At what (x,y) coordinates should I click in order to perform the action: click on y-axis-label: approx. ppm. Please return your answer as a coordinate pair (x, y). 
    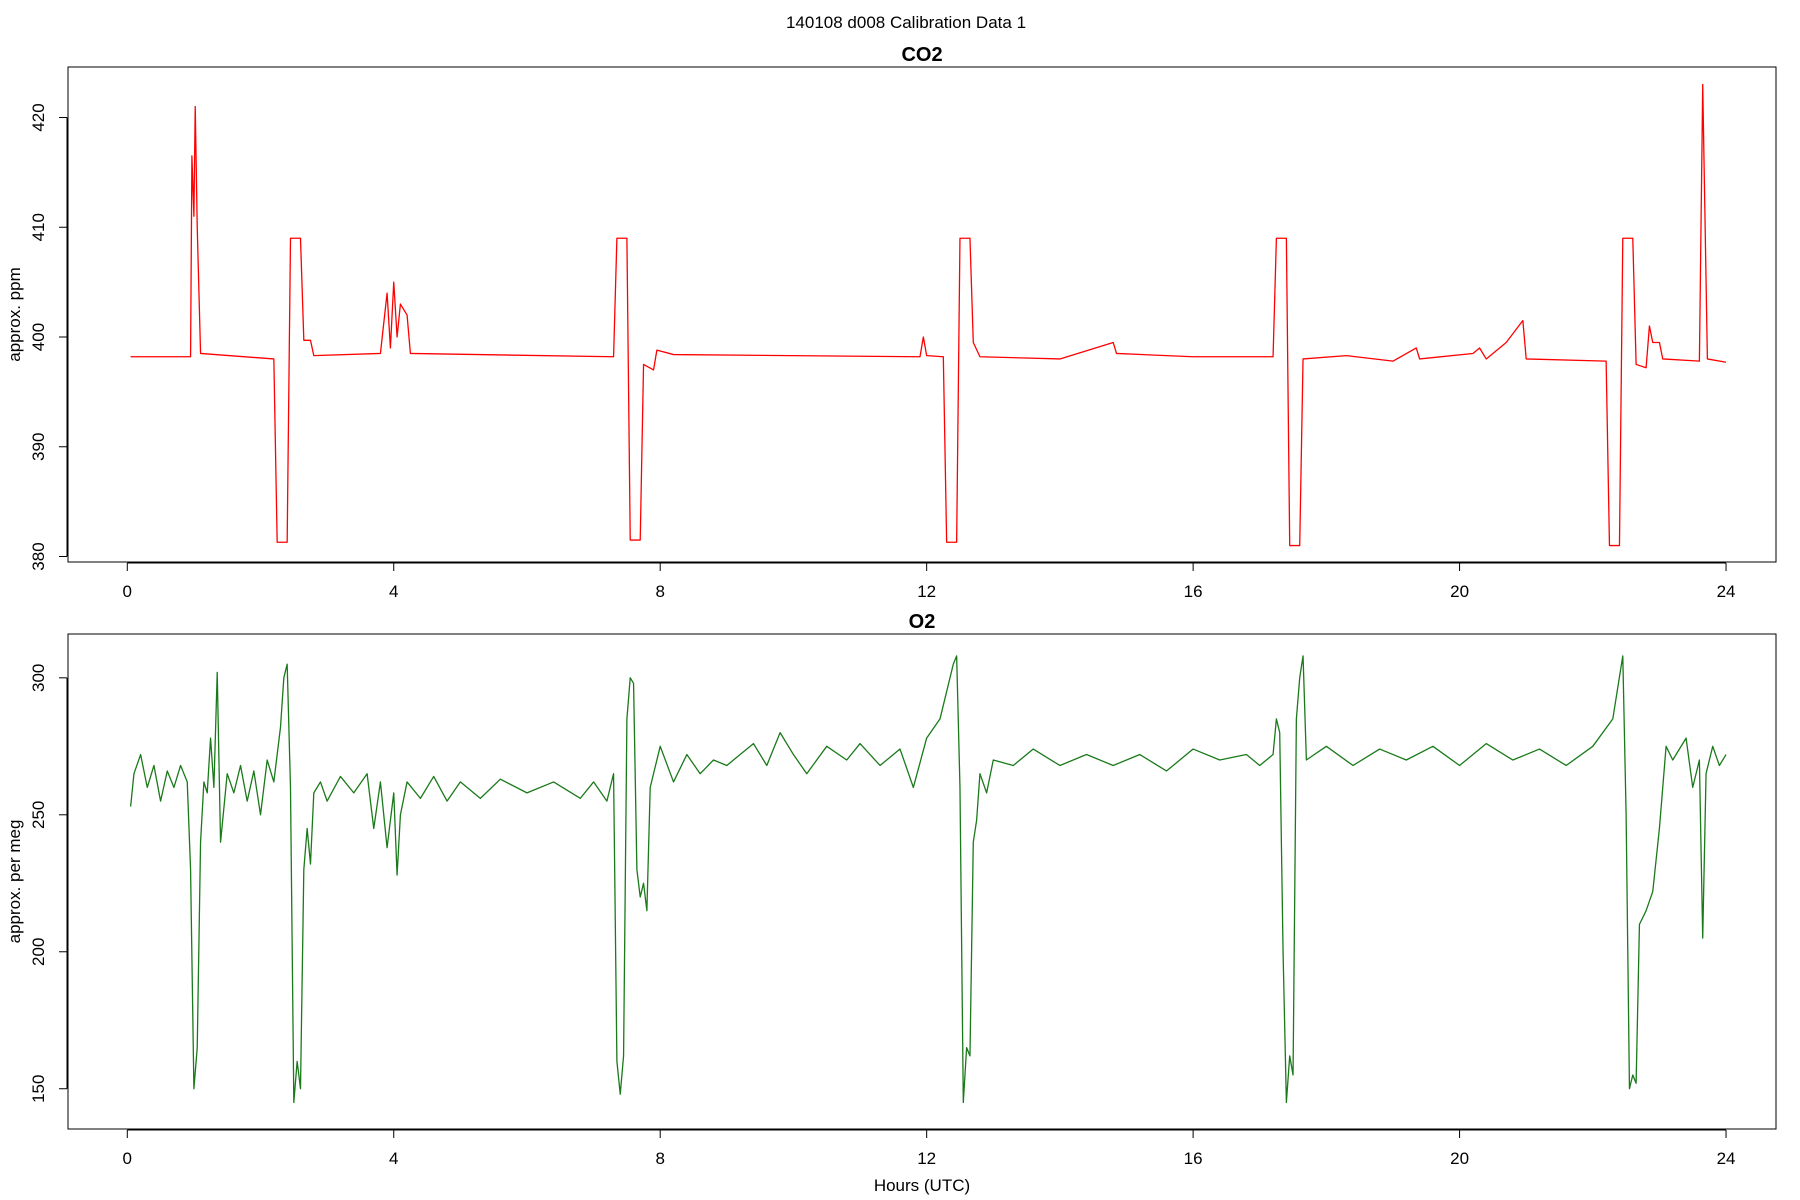
    Looking at the image, I should click on (14, 314).